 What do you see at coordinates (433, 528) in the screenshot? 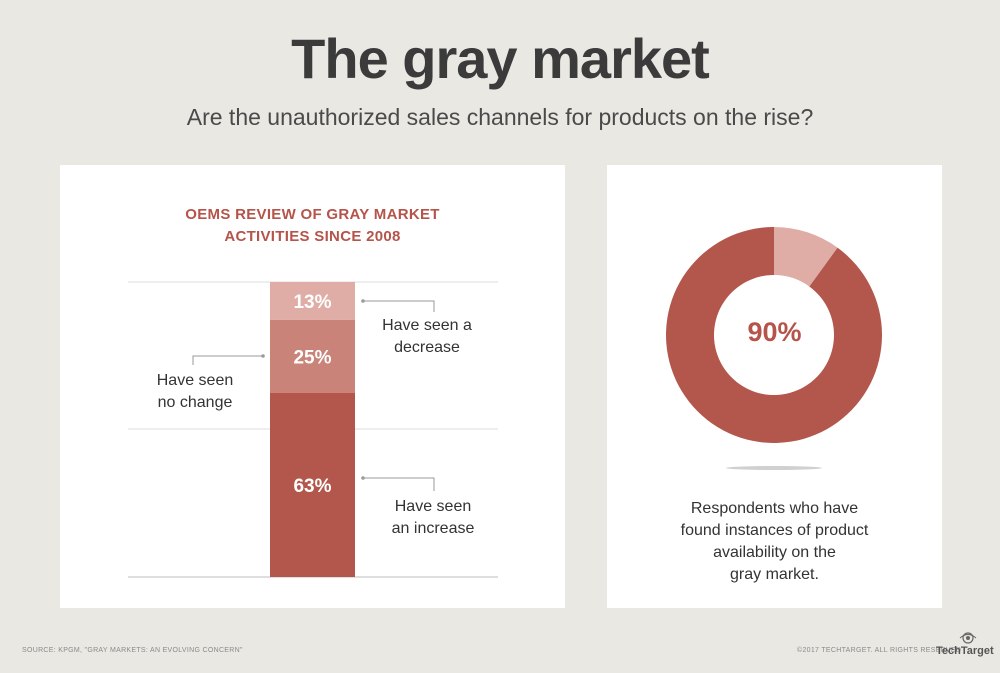
I see `callout-increase-line-2: an increase` at bounding box center [433, 528].